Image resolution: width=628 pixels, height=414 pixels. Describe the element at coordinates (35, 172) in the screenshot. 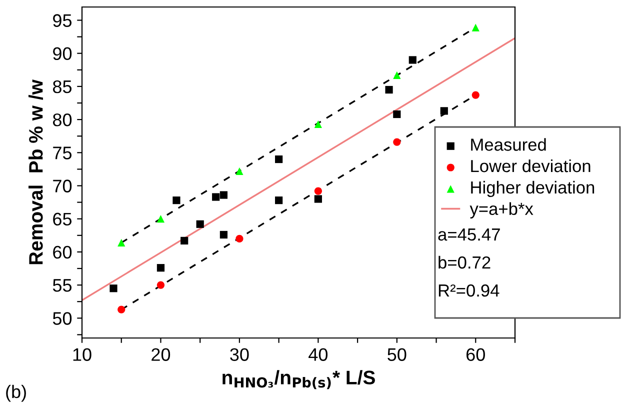

I see `y-axis-title: Removal Pb % w /w` at that location.